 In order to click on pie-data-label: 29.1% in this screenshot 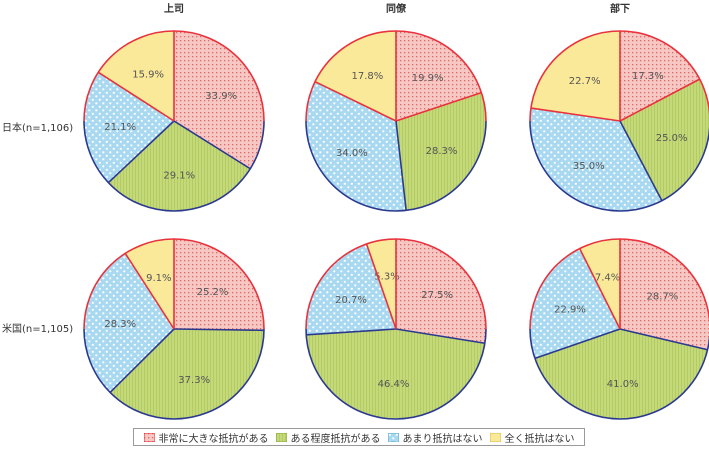, I will do `click(179, 176)`.